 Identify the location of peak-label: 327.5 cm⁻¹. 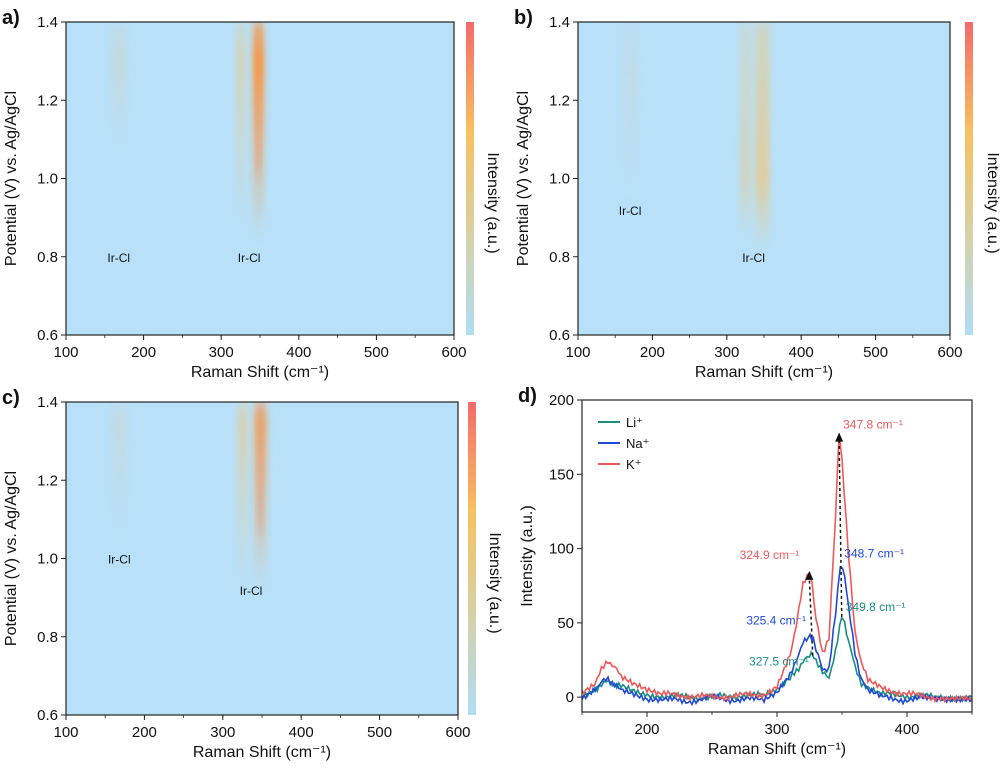
(779, 662).